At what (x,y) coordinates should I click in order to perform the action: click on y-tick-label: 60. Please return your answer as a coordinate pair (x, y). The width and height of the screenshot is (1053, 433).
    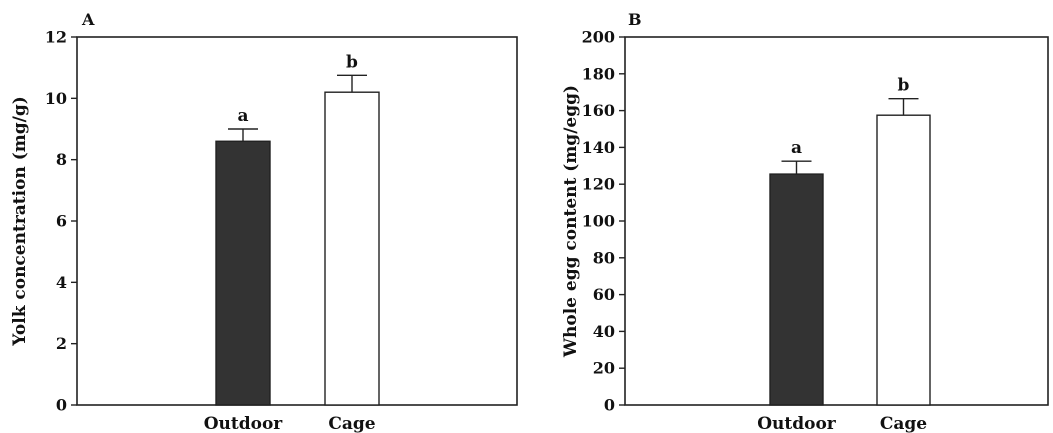
    Looking at the image, I should click on (604, 294).